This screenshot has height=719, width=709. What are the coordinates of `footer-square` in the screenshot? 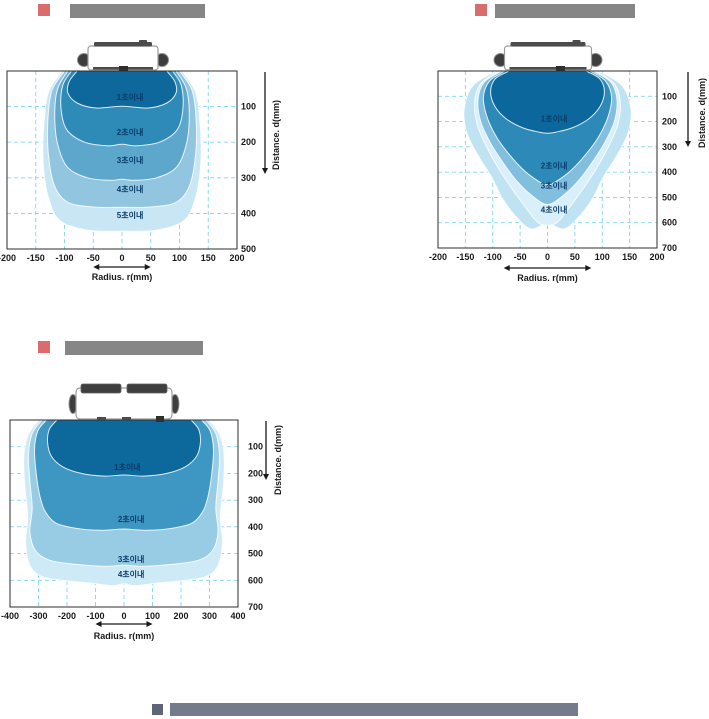 It's located at (157, 709).